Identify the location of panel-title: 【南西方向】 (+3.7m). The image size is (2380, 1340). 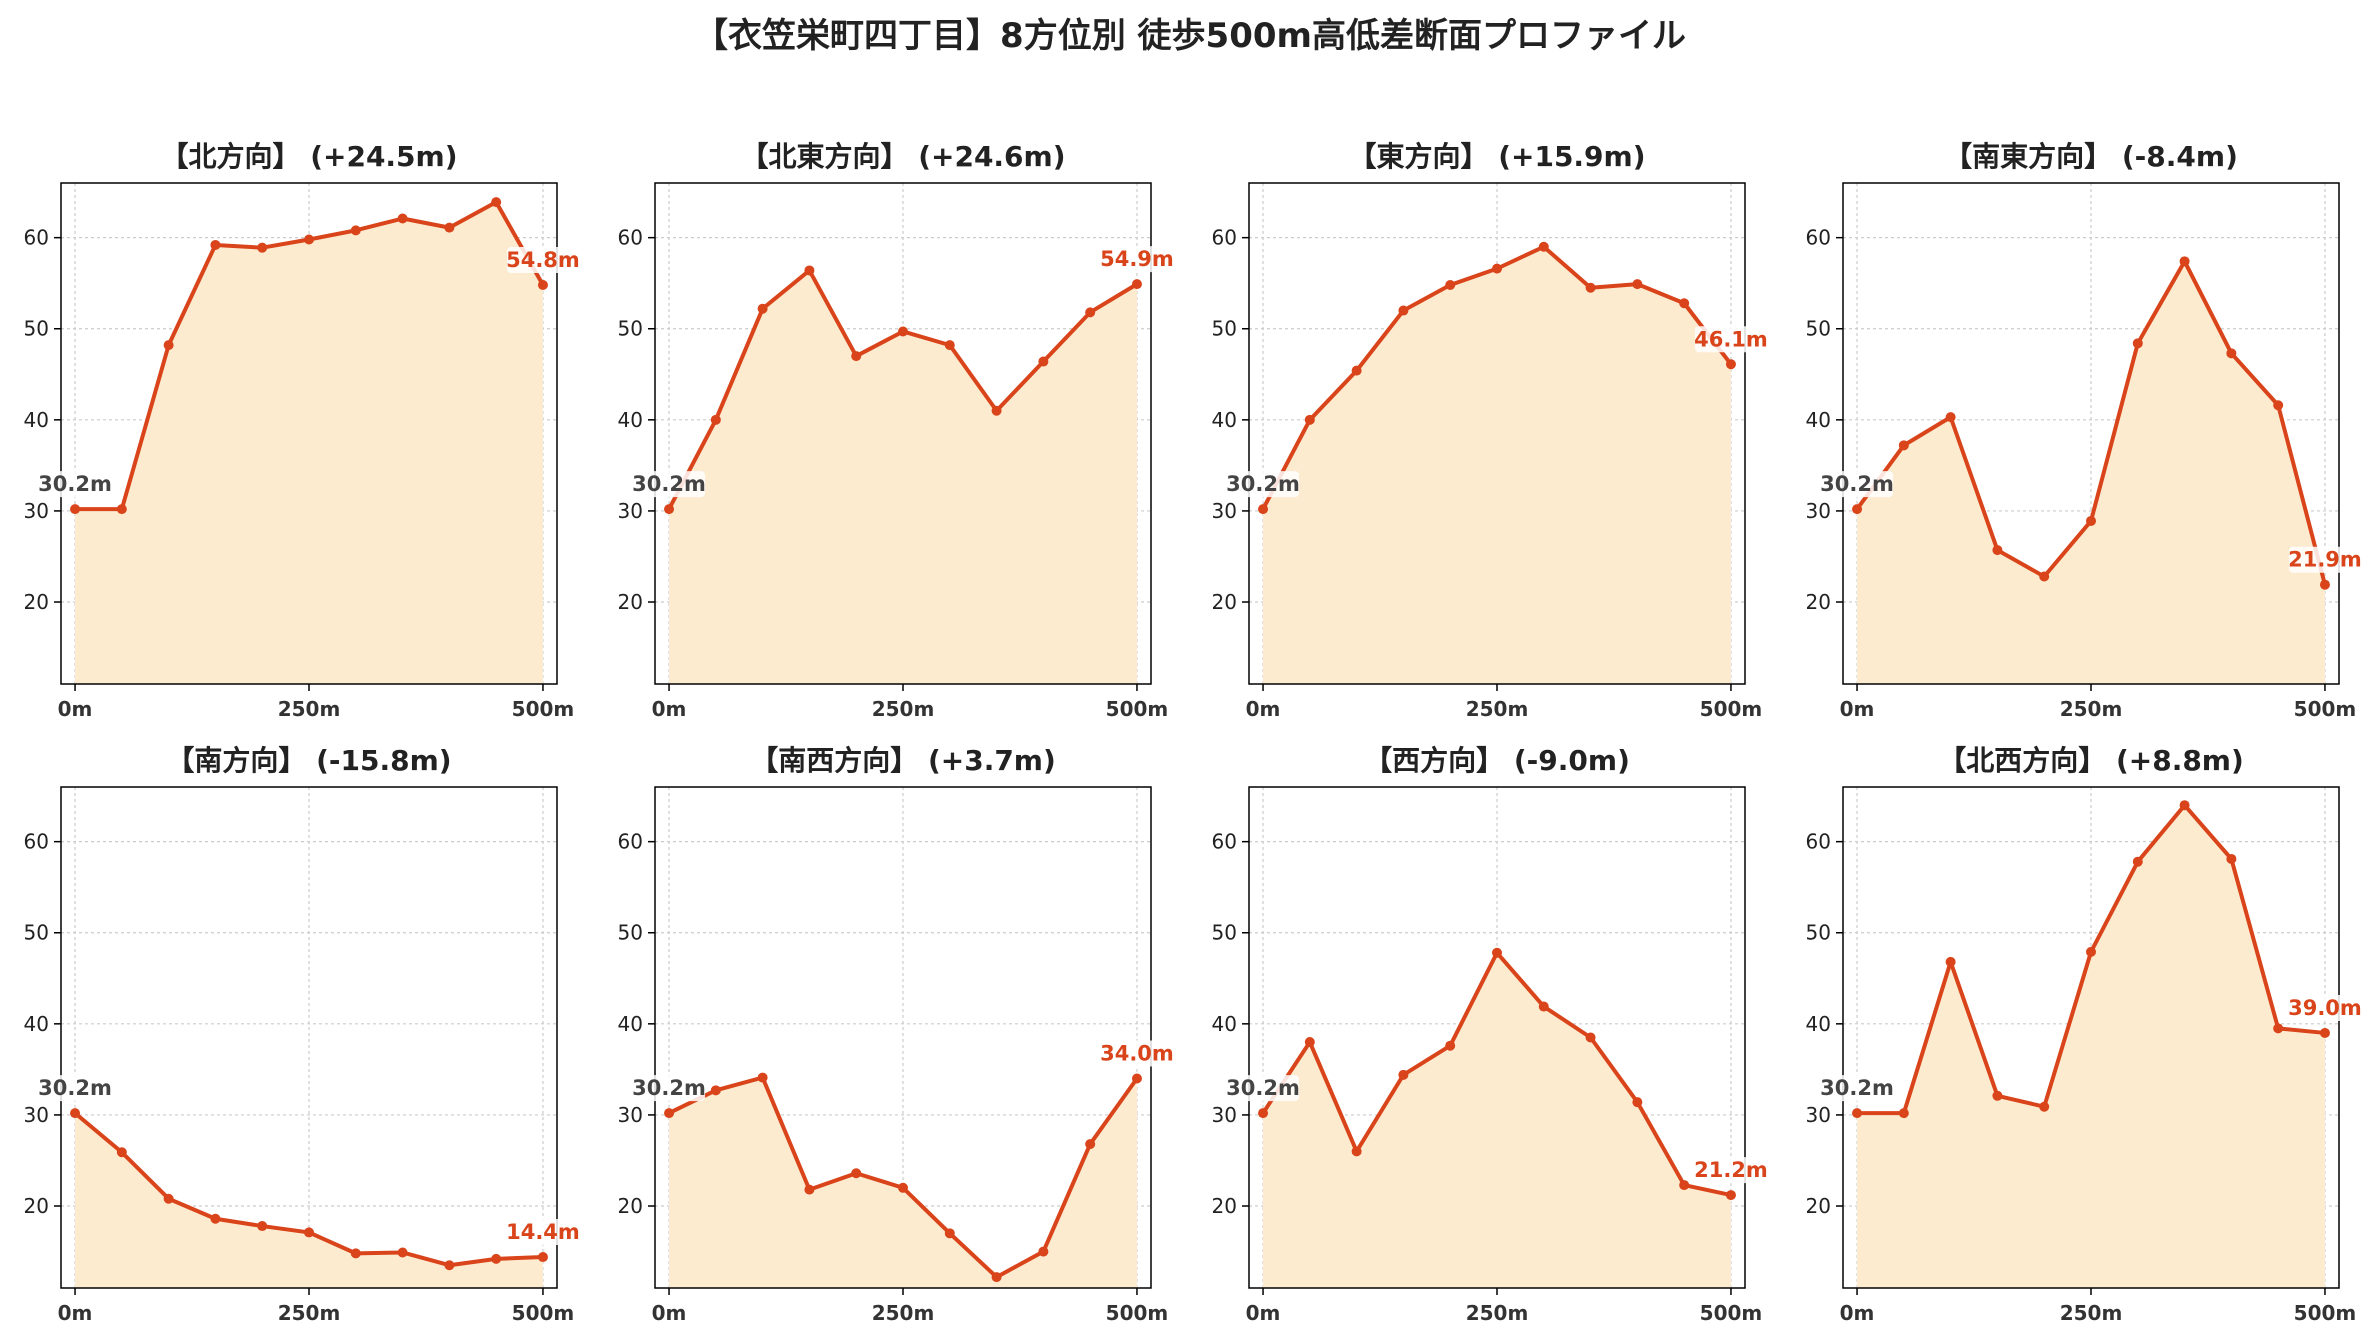
(903, 760).